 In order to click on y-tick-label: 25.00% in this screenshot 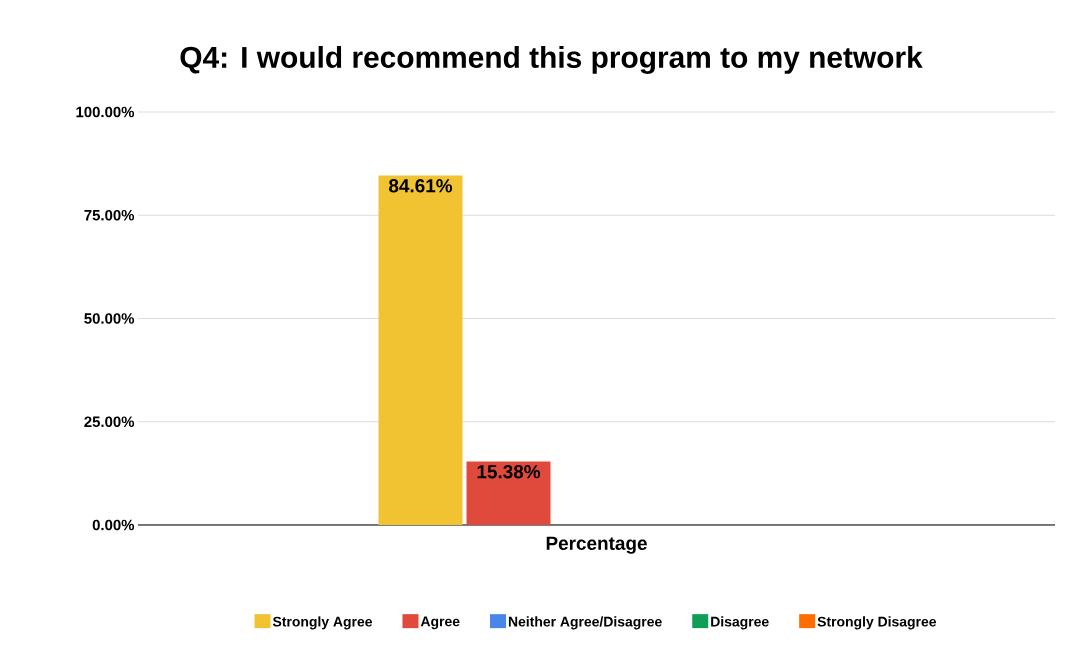, I will do `click(109, 422)`.